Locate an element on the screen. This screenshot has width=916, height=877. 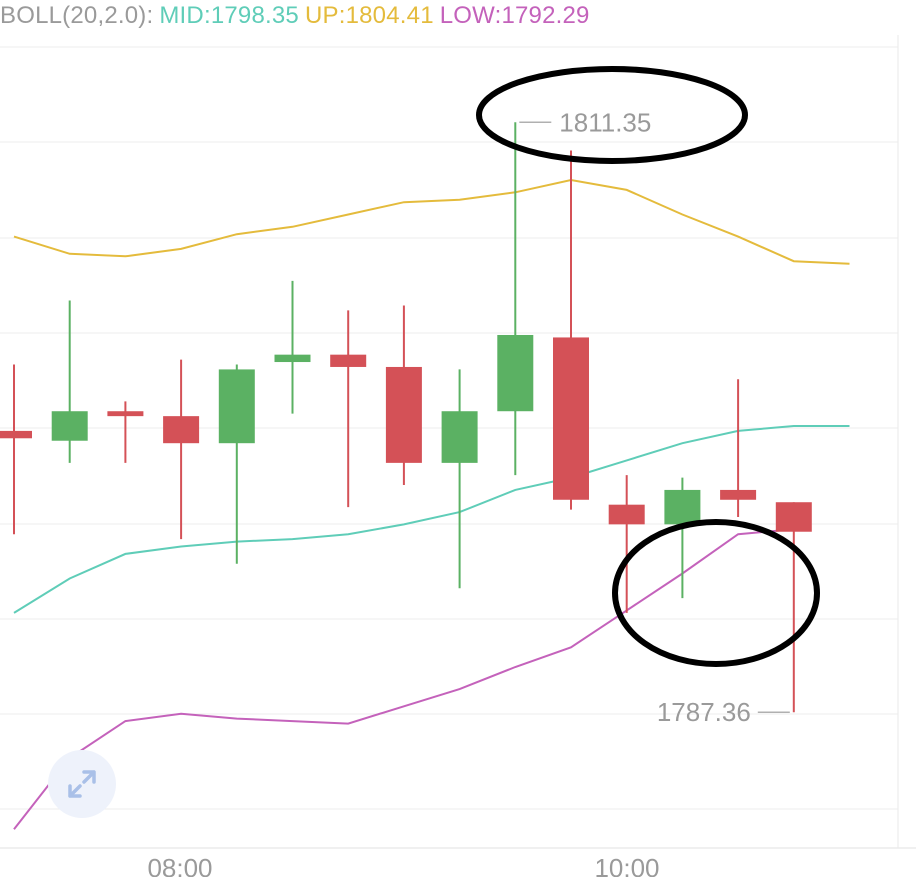
boll-mid-value: MID:1798.35 is located at coordinates (229, 15).